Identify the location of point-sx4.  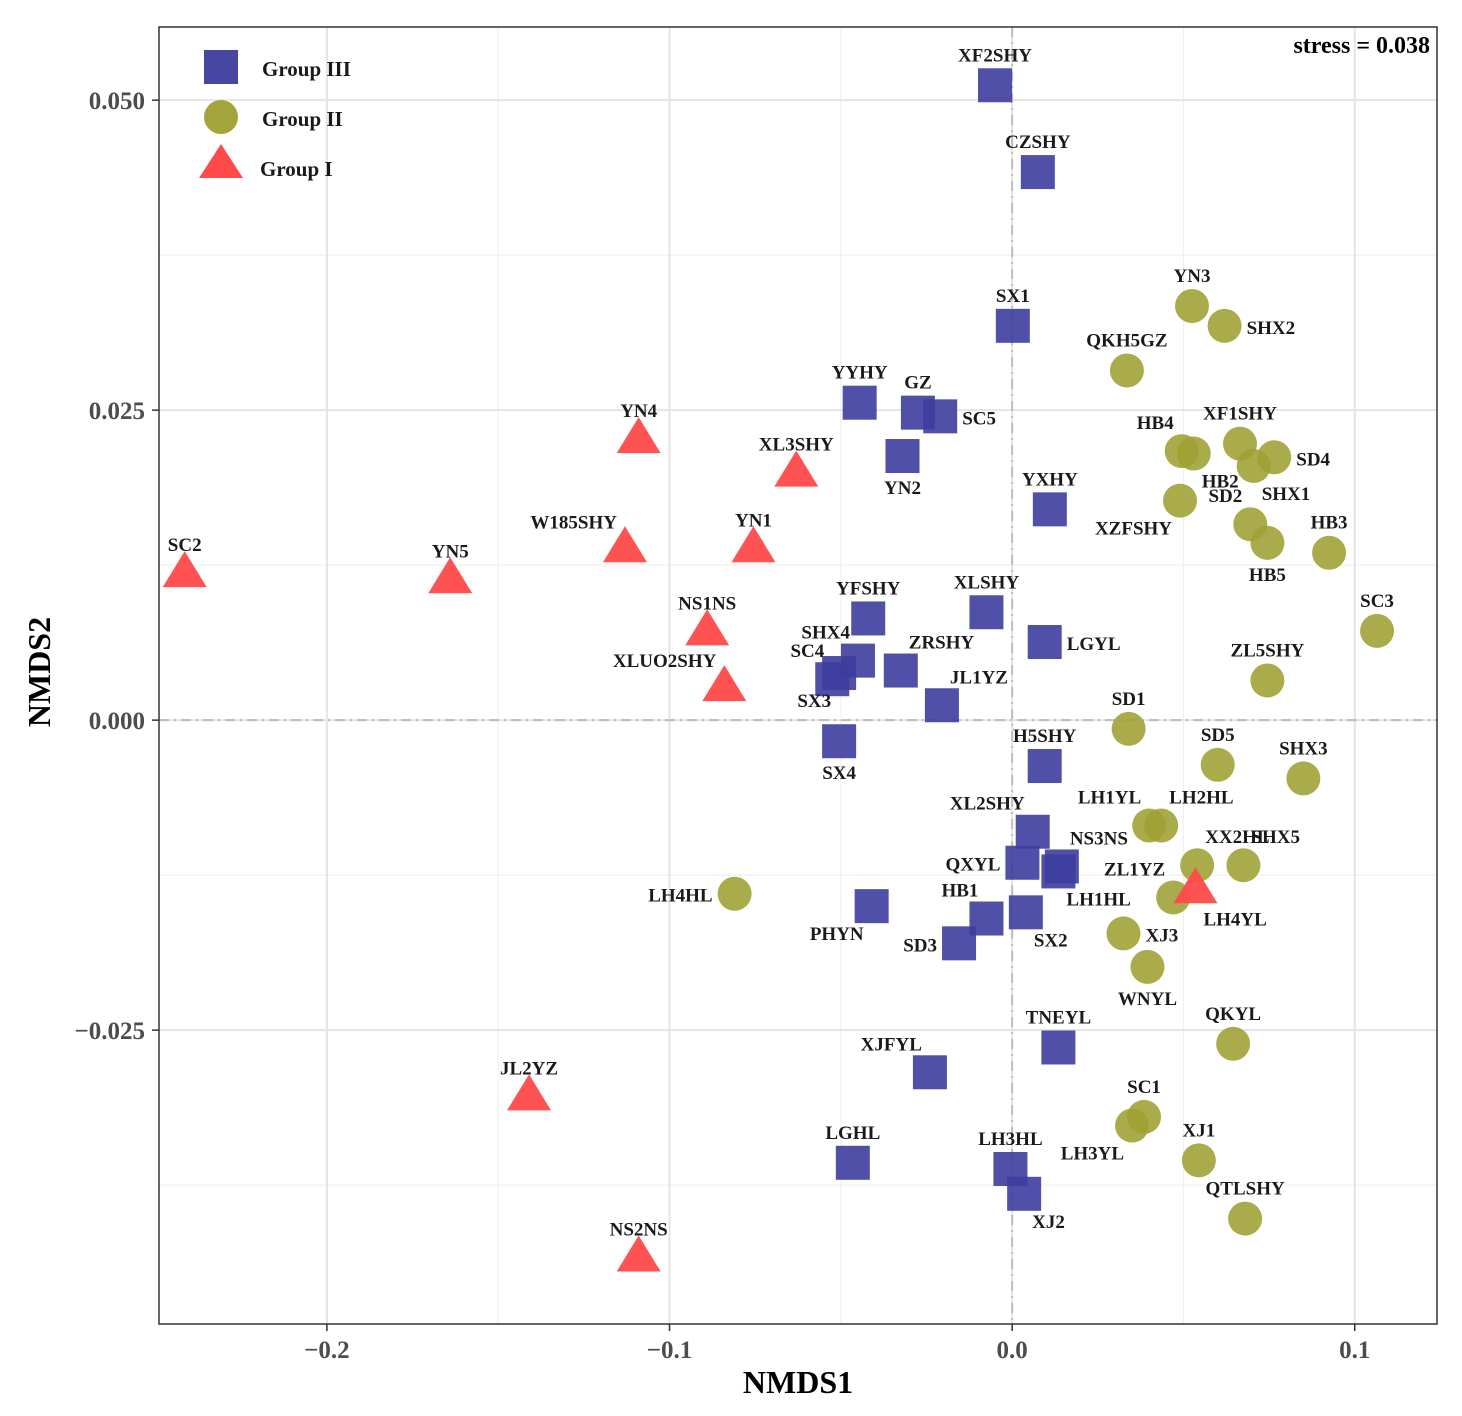
(839, 741).